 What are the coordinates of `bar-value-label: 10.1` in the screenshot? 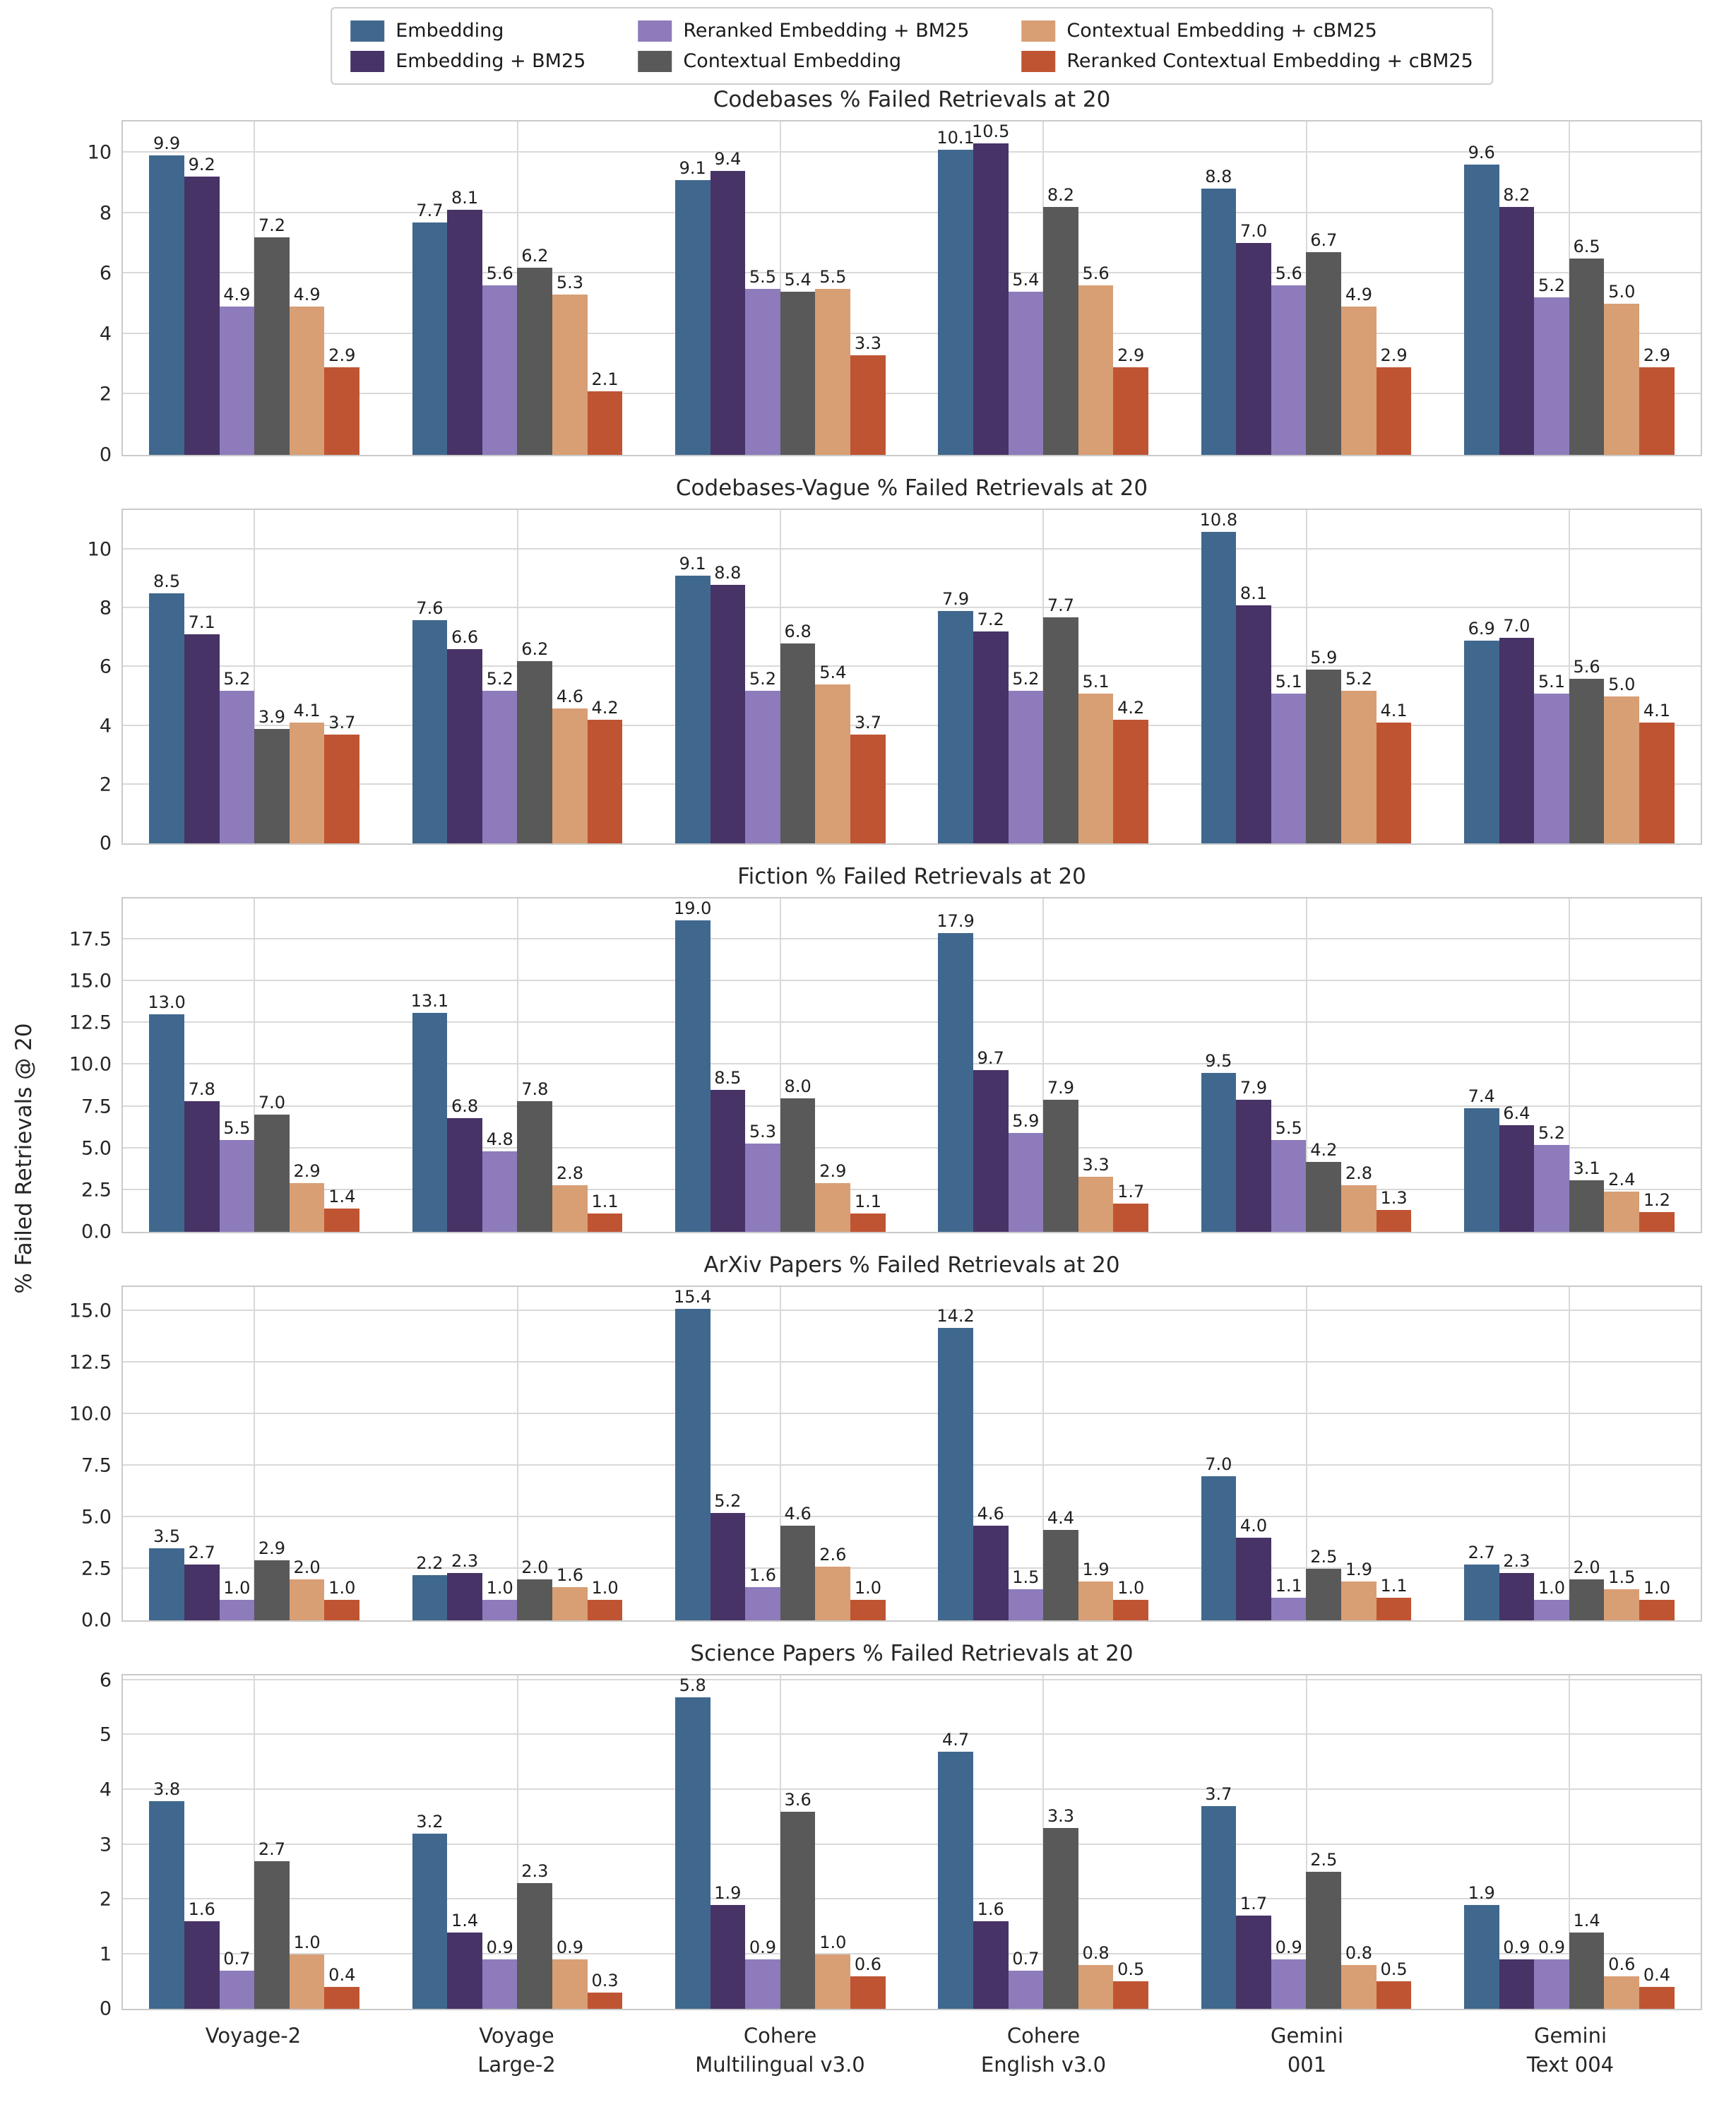 It's located at (956, 137).